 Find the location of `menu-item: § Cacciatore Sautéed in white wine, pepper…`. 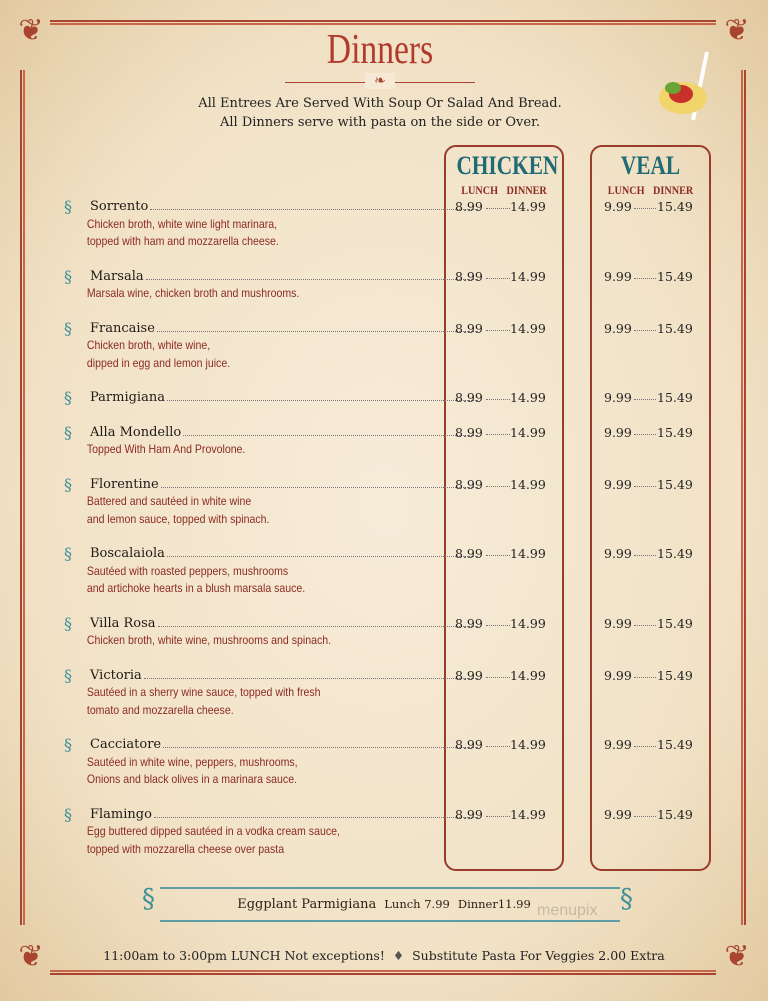

menu-item: § Cacciatore Sautéed in white wine, pepper… is located at coordinates (384, 762).